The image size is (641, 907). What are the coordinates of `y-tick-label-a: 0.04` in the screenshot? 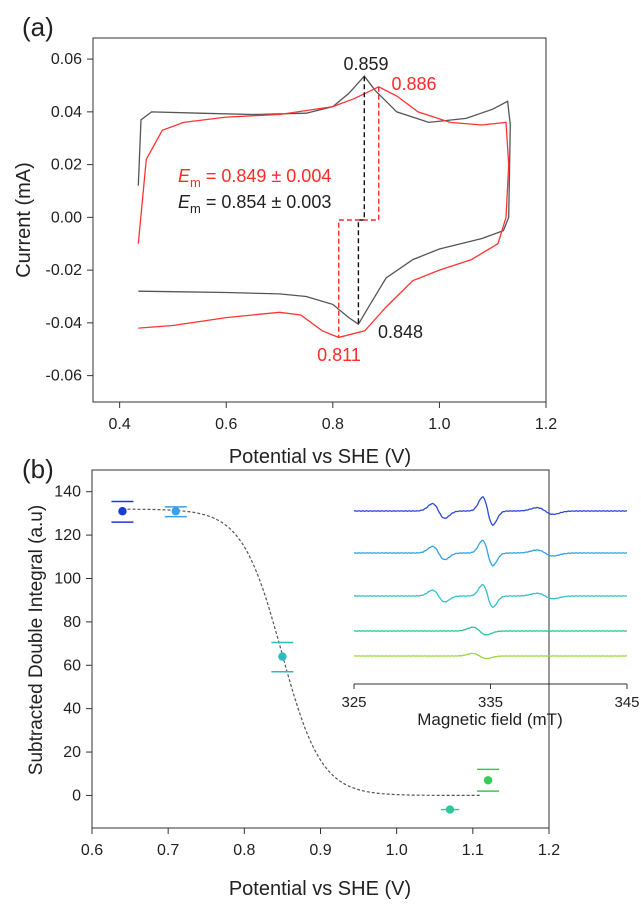 It's located at (66, 112).